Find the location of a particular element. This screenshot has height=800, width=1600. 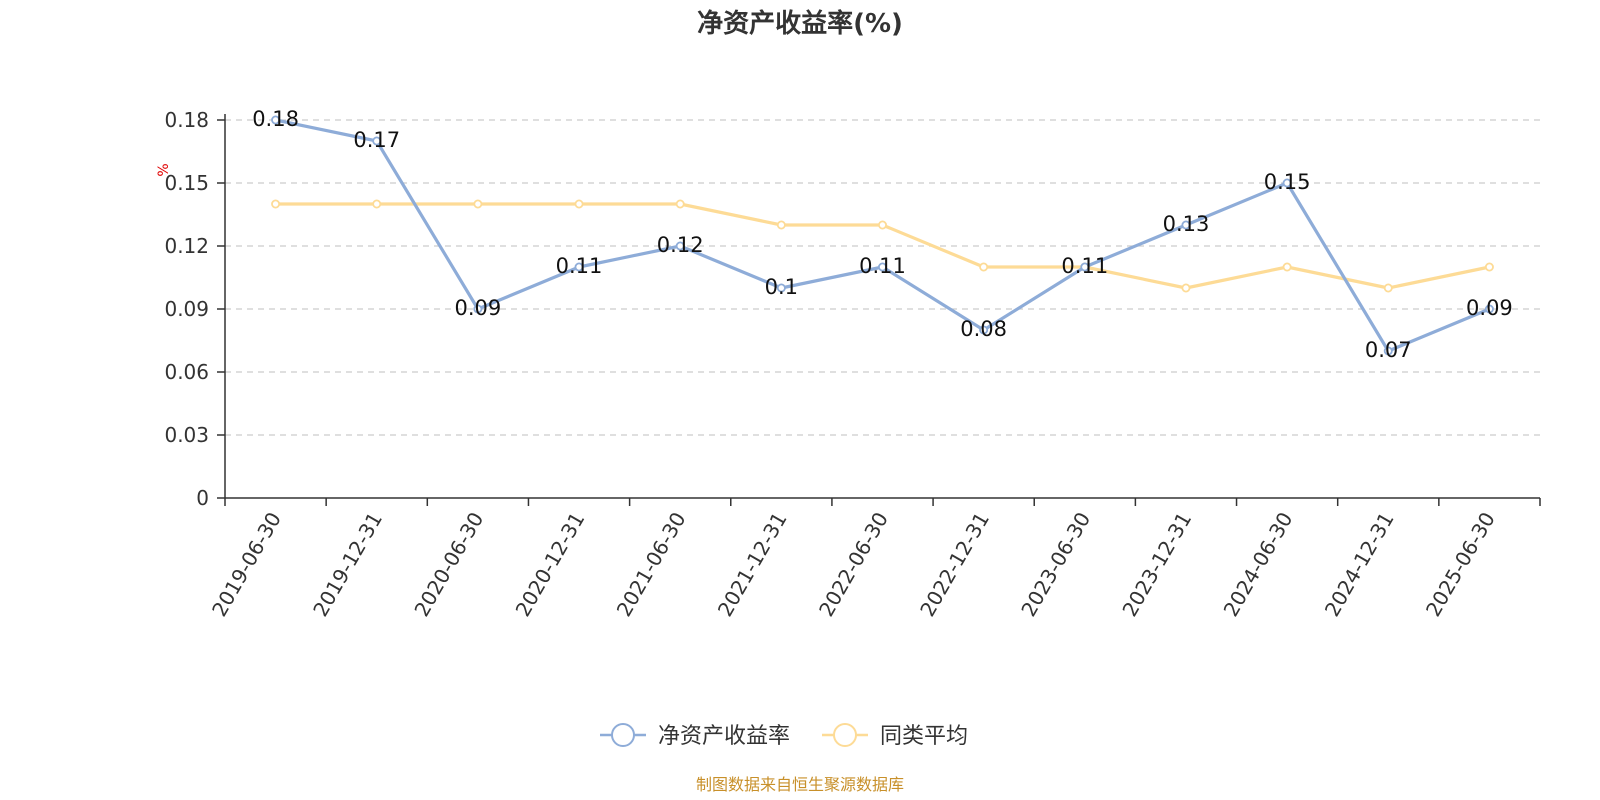

data-label: 0.08 is located at coordinates (983, 329).